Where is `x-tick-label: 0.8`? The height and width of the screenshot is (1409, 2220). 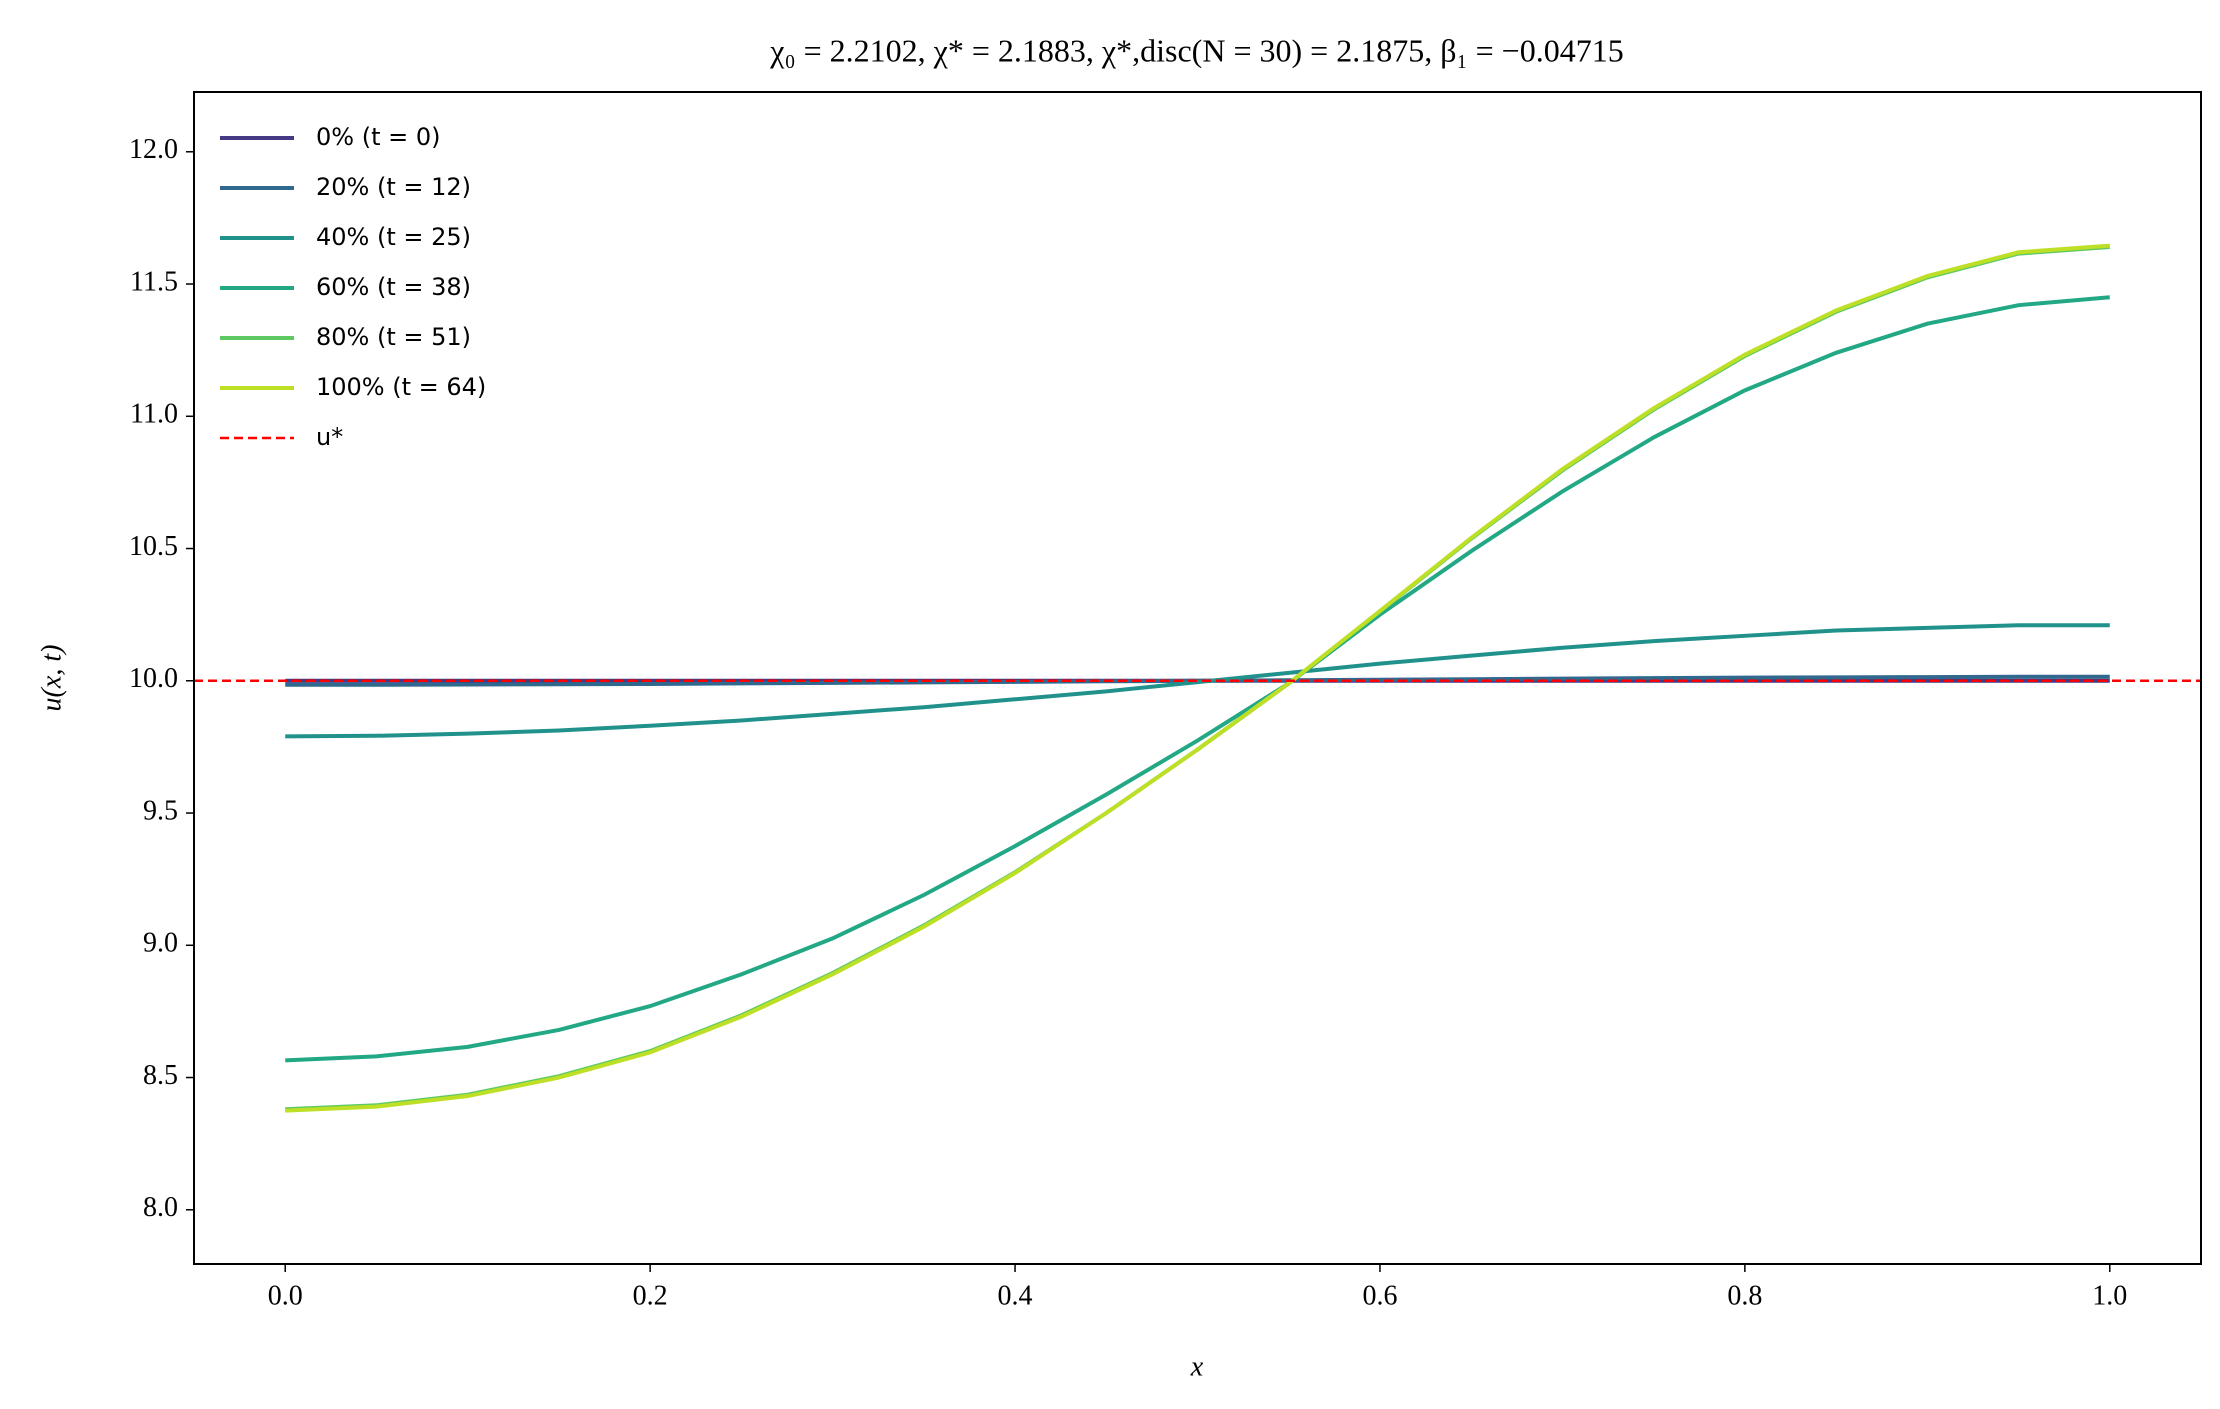
x-tick-label: 0.8 is located at coordinates (1744, 1295).